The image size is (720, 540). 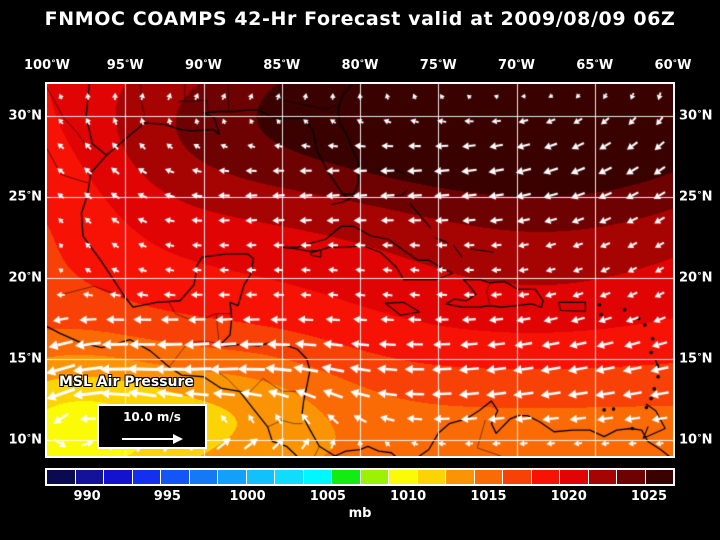 What do you see at coordinates (438, 65) in the screenshot?
I see `longitude-tick-label: 75°W` at bounding box center [438, 65].